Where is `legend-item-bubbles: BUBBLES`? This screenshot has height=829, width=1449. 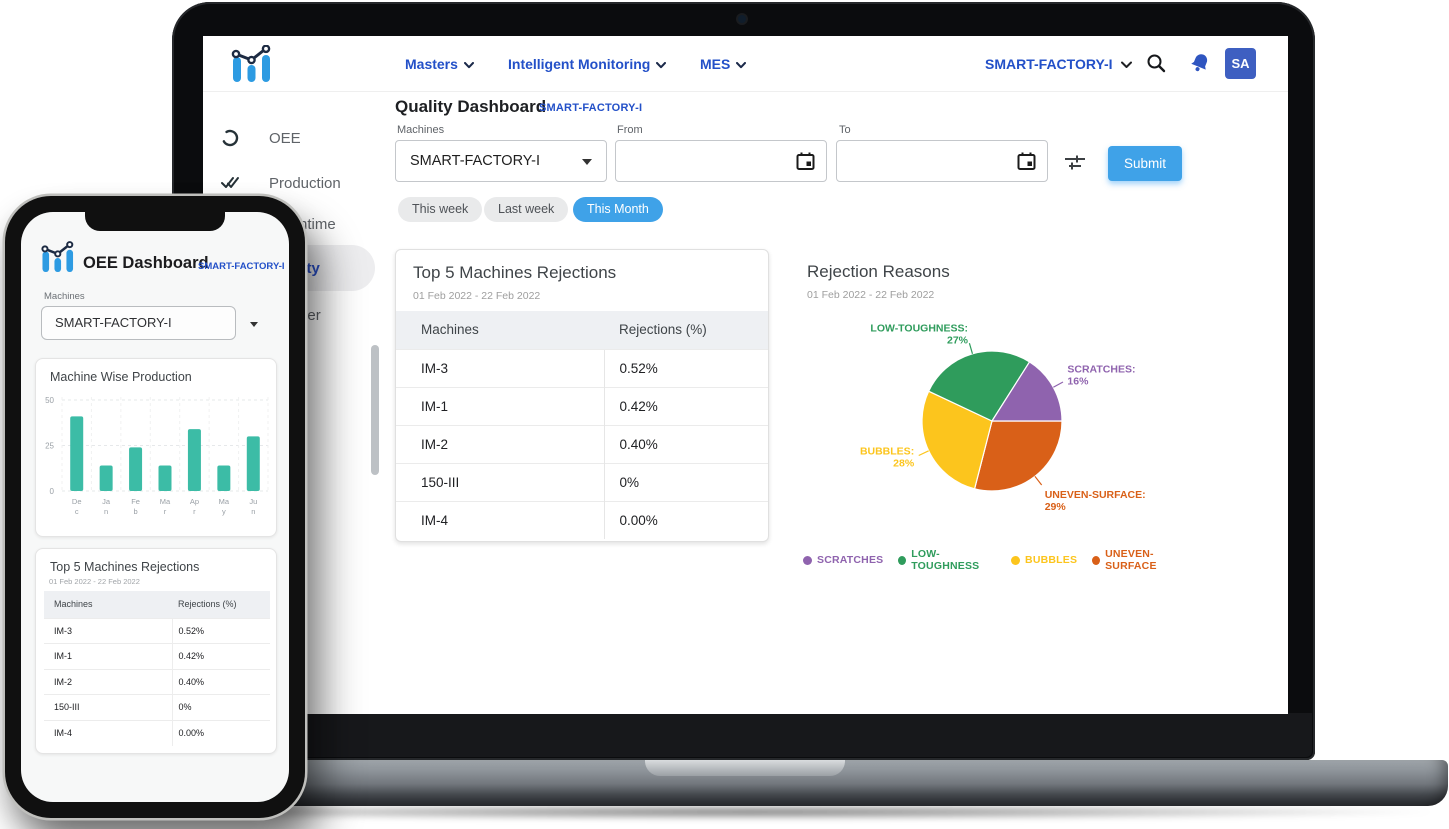 legend-item-bubbles: BUBBLES is located at coordinates (1044, 560).